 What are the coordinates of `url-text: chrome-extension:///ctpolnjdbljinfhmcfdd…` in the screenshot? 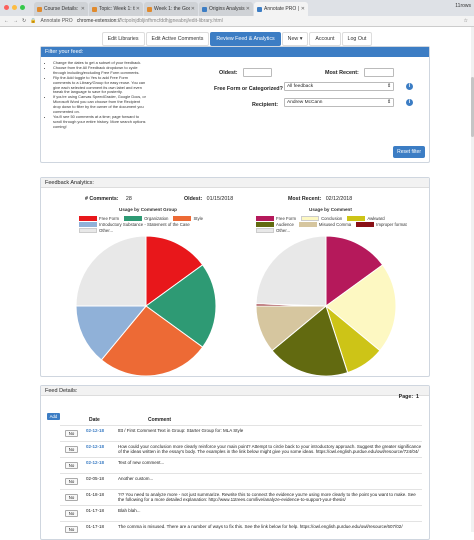 It's located at (150, 21).